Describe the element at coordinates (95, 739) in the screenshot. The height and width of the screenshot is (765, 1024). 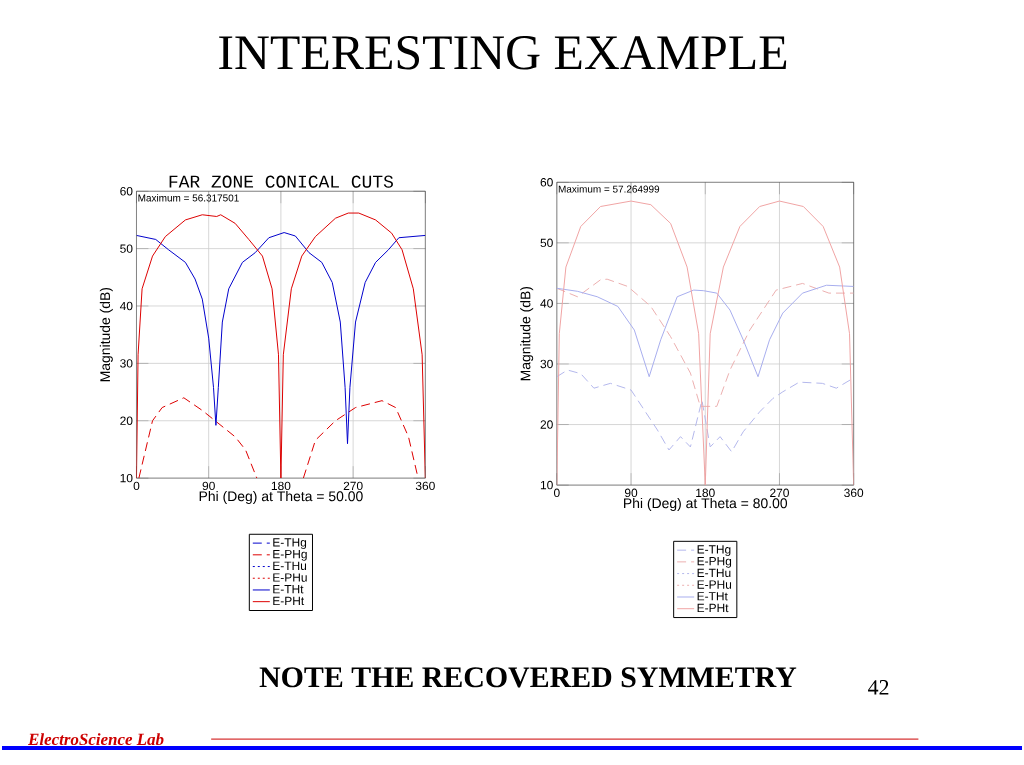
I see `text: ElectroScience Lab` at that location.